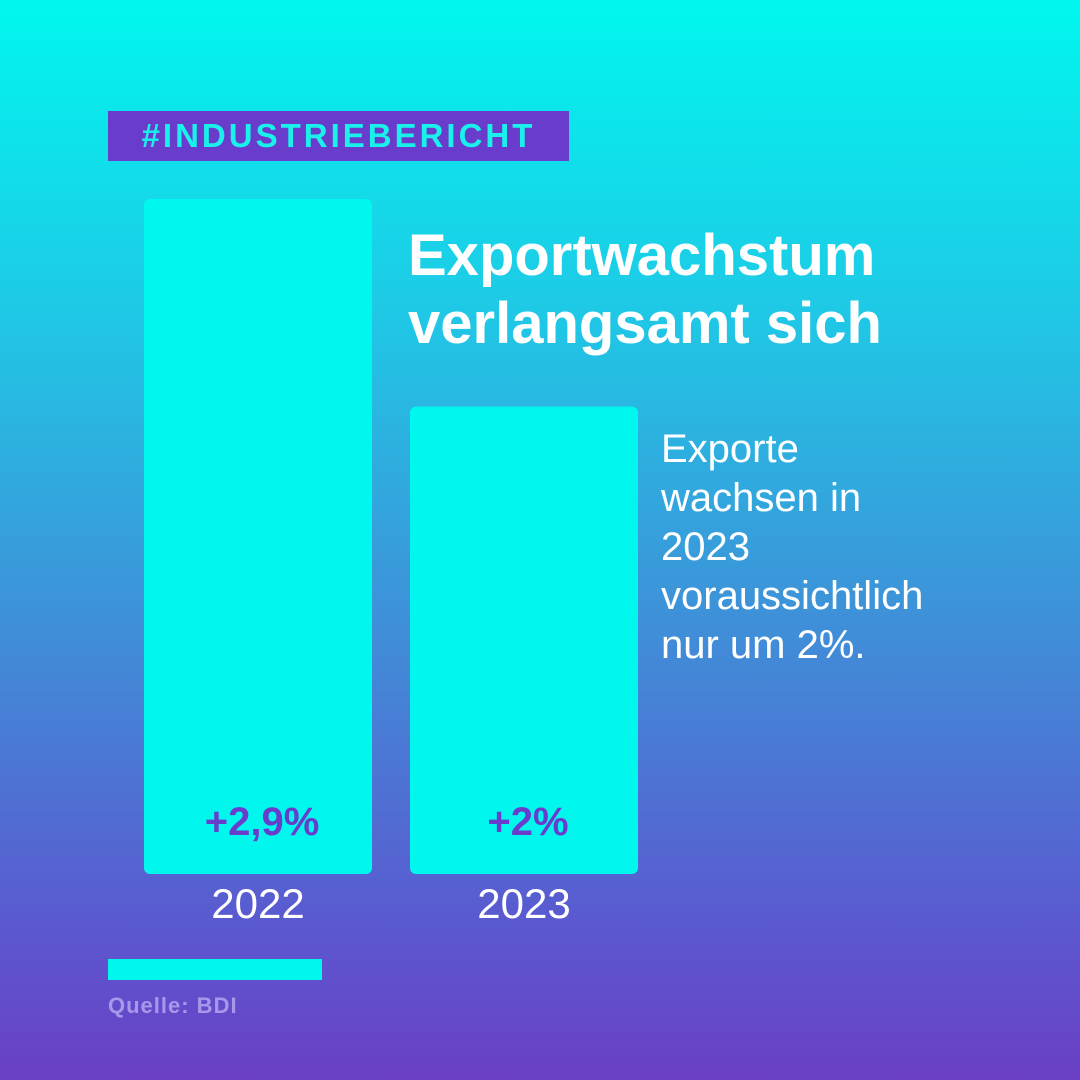 The width and height of the screenshot is (1080, 1080). Describe the element at coordinates (642, 255) in the screenshot. I see `title-line-1: Exportwachstum` at that location.